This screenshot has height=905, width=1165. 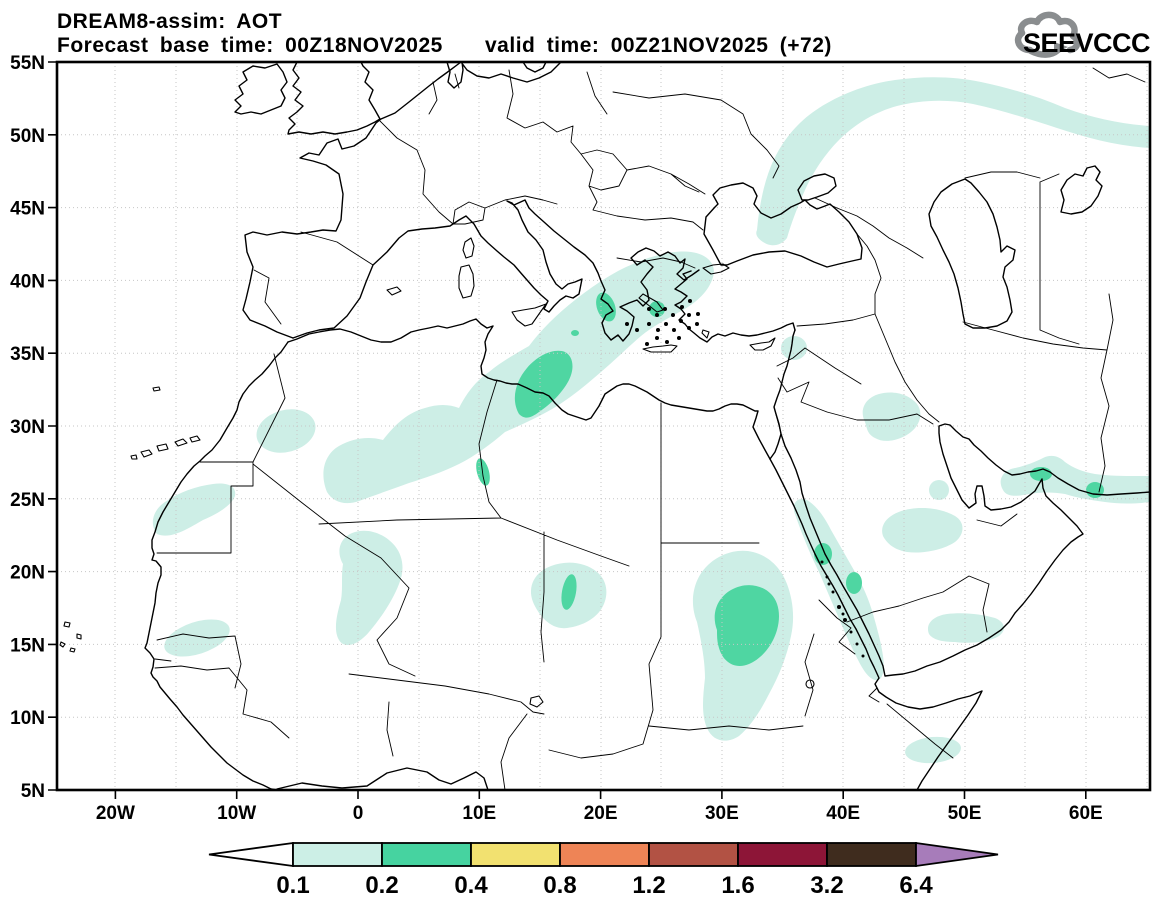 I want to click on aot-patch-morocco-algeria, so click(x=286, y=431).